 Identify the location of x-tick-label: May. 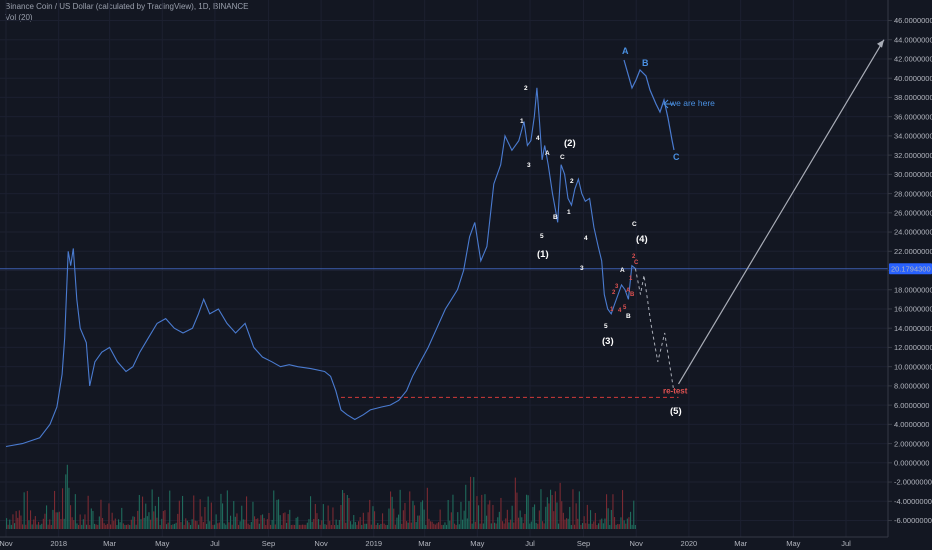
(477, 543).